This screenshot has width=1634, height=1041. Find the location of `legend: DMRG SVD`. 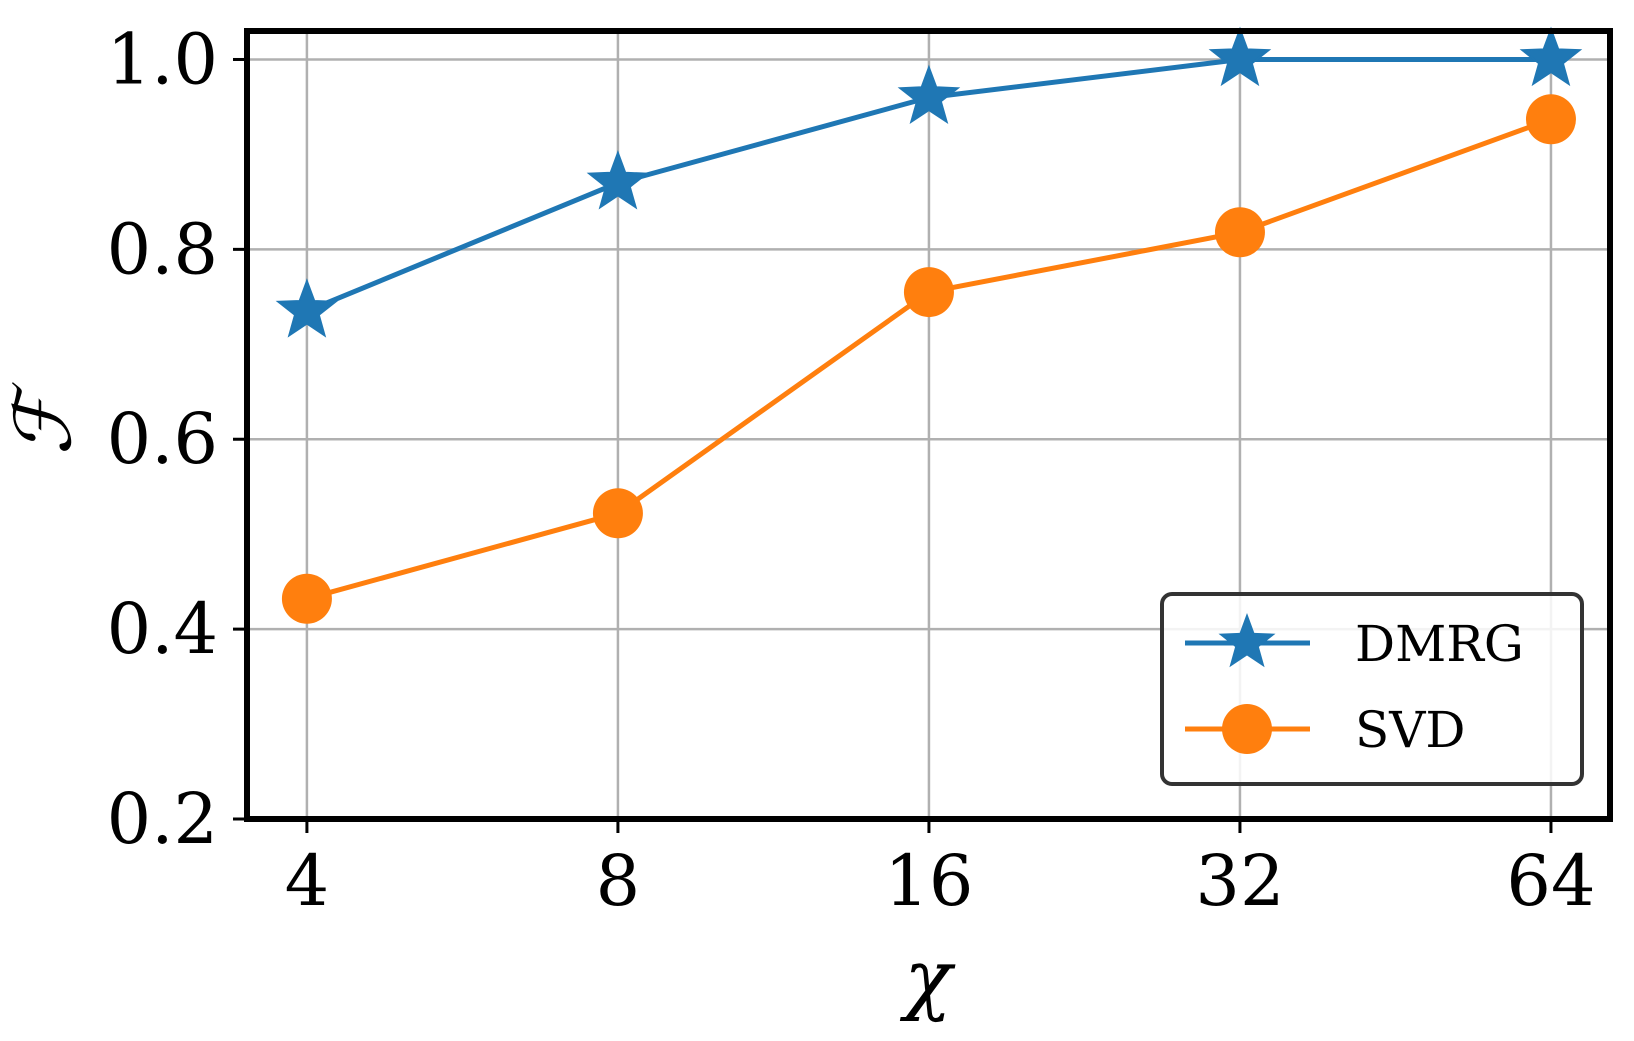

legend: DMRG SVD is located at coordinates (1372, 689).